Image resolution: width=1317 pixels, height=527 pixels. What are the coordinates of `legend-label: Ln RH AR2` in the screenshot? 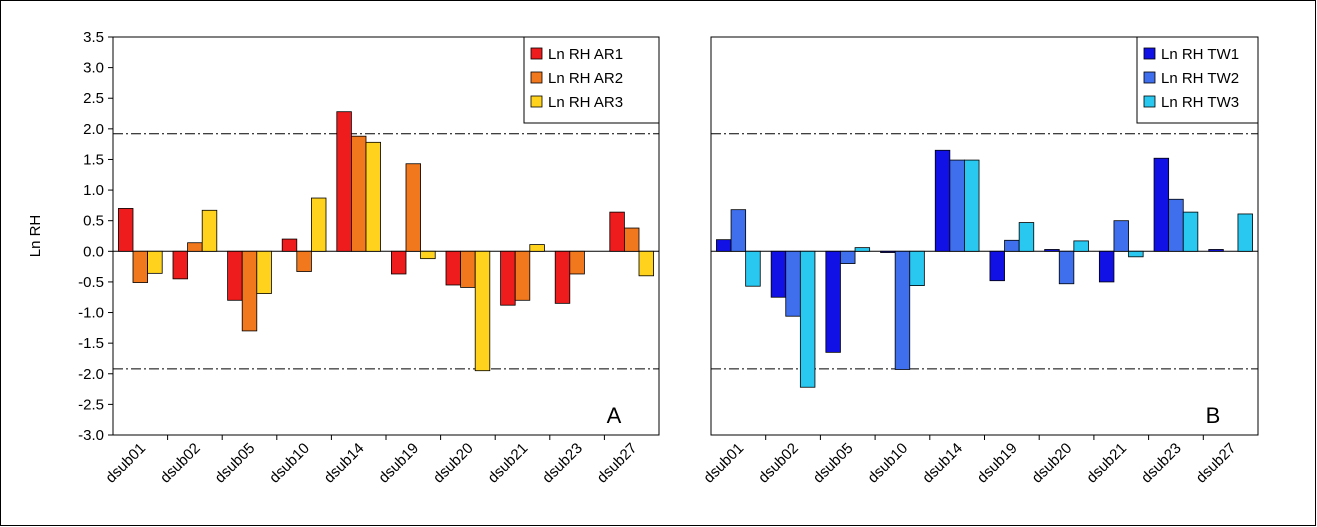 It's located at (585, 78).